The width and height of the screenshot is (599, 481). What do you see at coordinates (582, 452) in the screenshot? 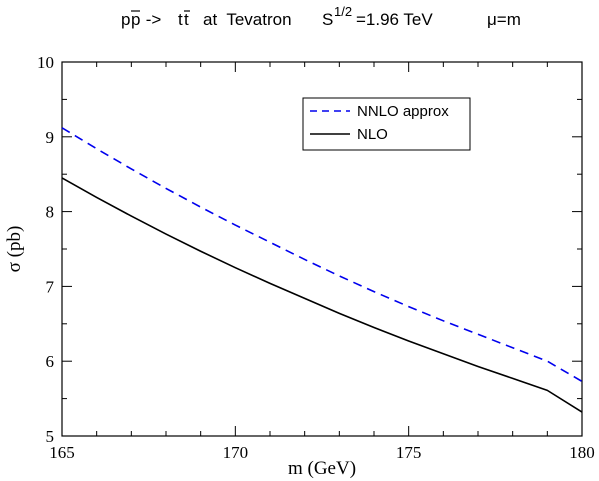
I see `x-tick-label: 180` at bounding box center [582, 452].